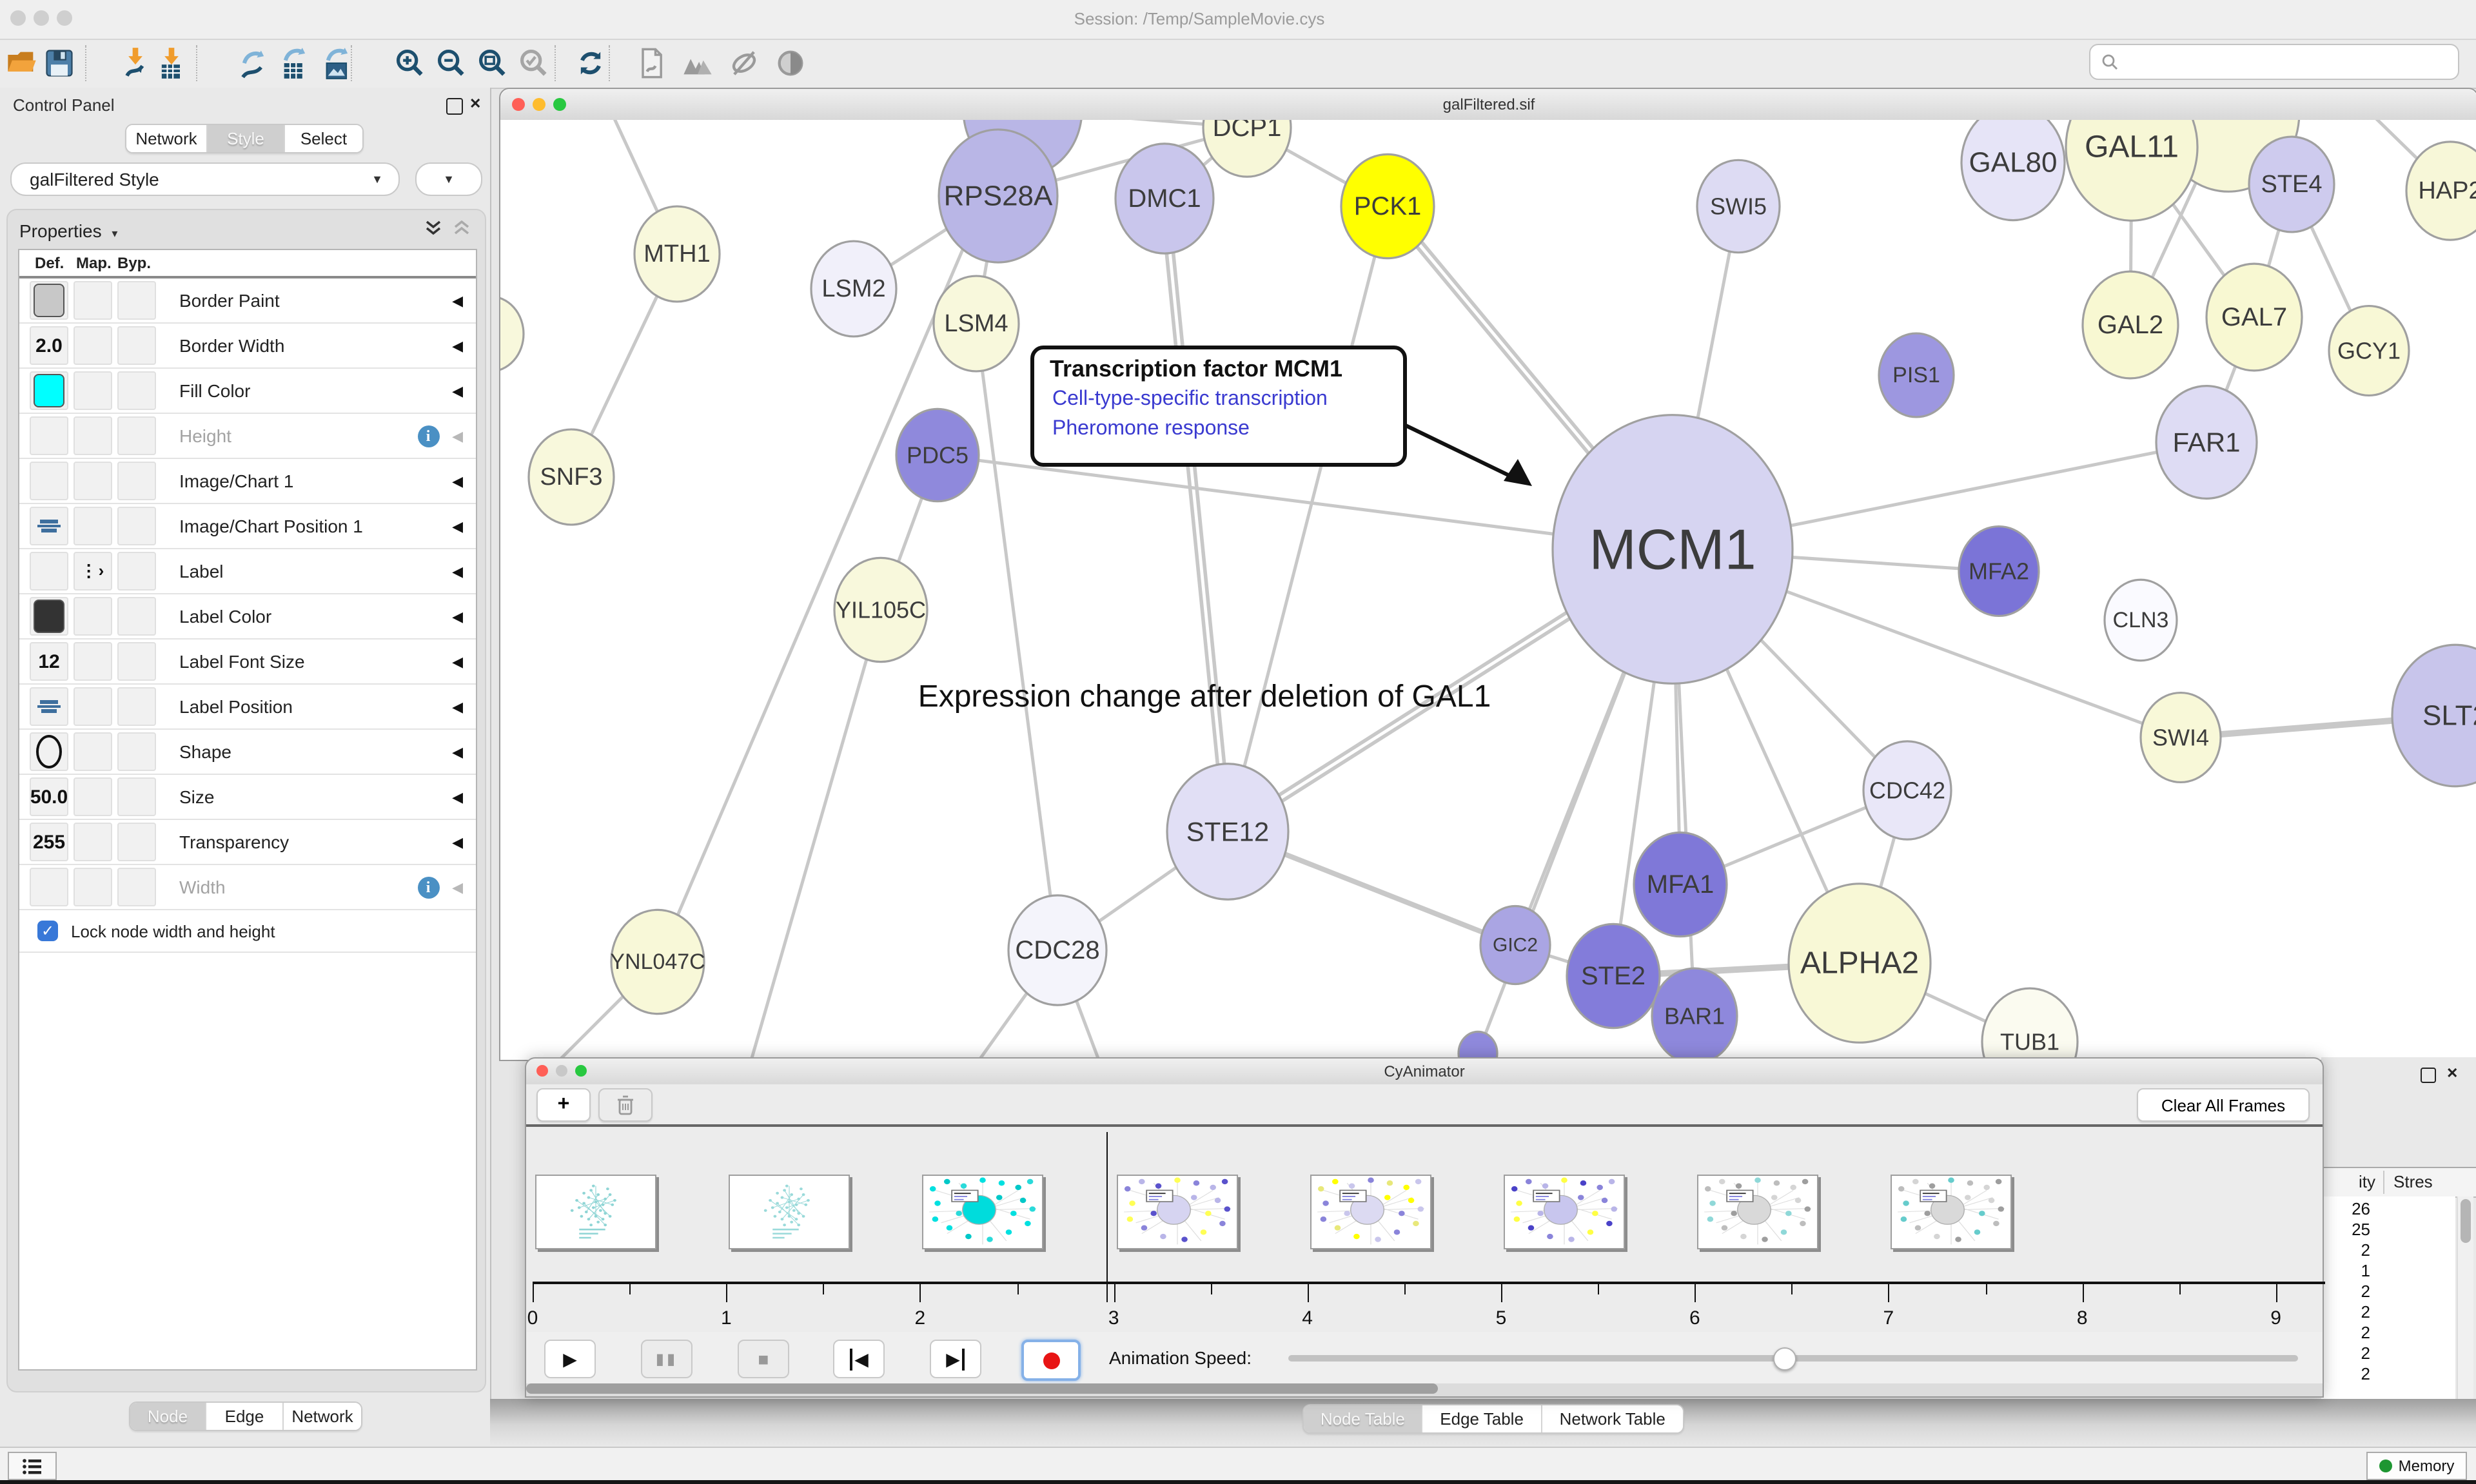 Image resolution: width=2476 pixels, height=1484 pixels. I want to click on network-node-gal80, so click(2013, 171).